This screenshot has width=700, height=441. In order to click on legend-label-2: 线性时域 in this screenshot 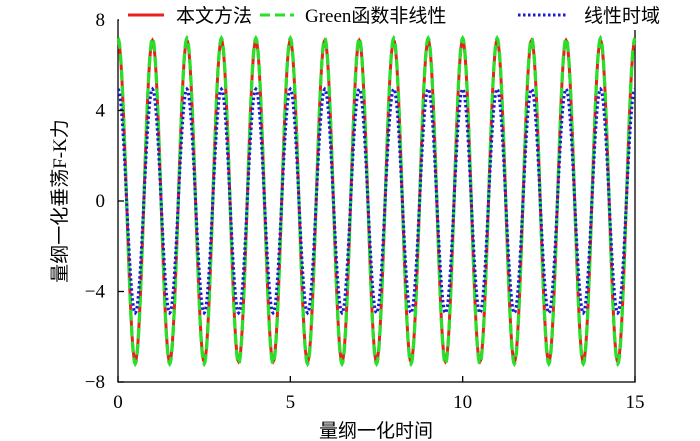, I will do `click(622, 16)`.